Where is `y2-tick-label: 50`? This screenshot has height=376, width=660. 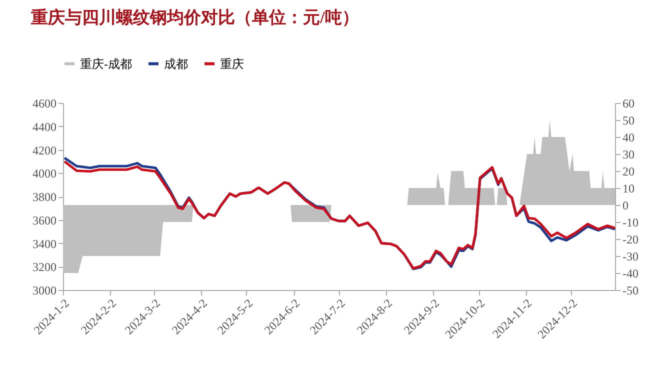 y2-tick-label: 50 is located at coordinates (628, 121).